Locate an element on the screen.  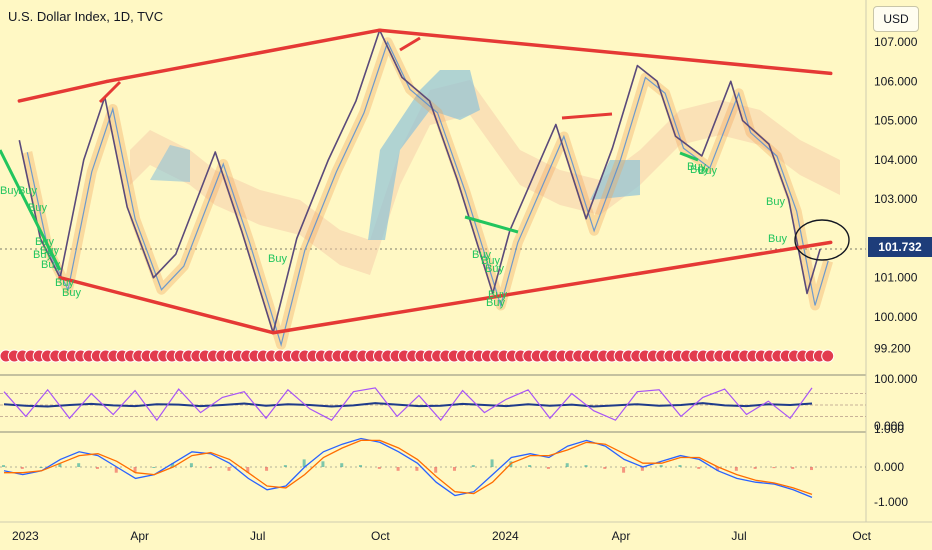
stoch-series is located at coordinates (408, 404).